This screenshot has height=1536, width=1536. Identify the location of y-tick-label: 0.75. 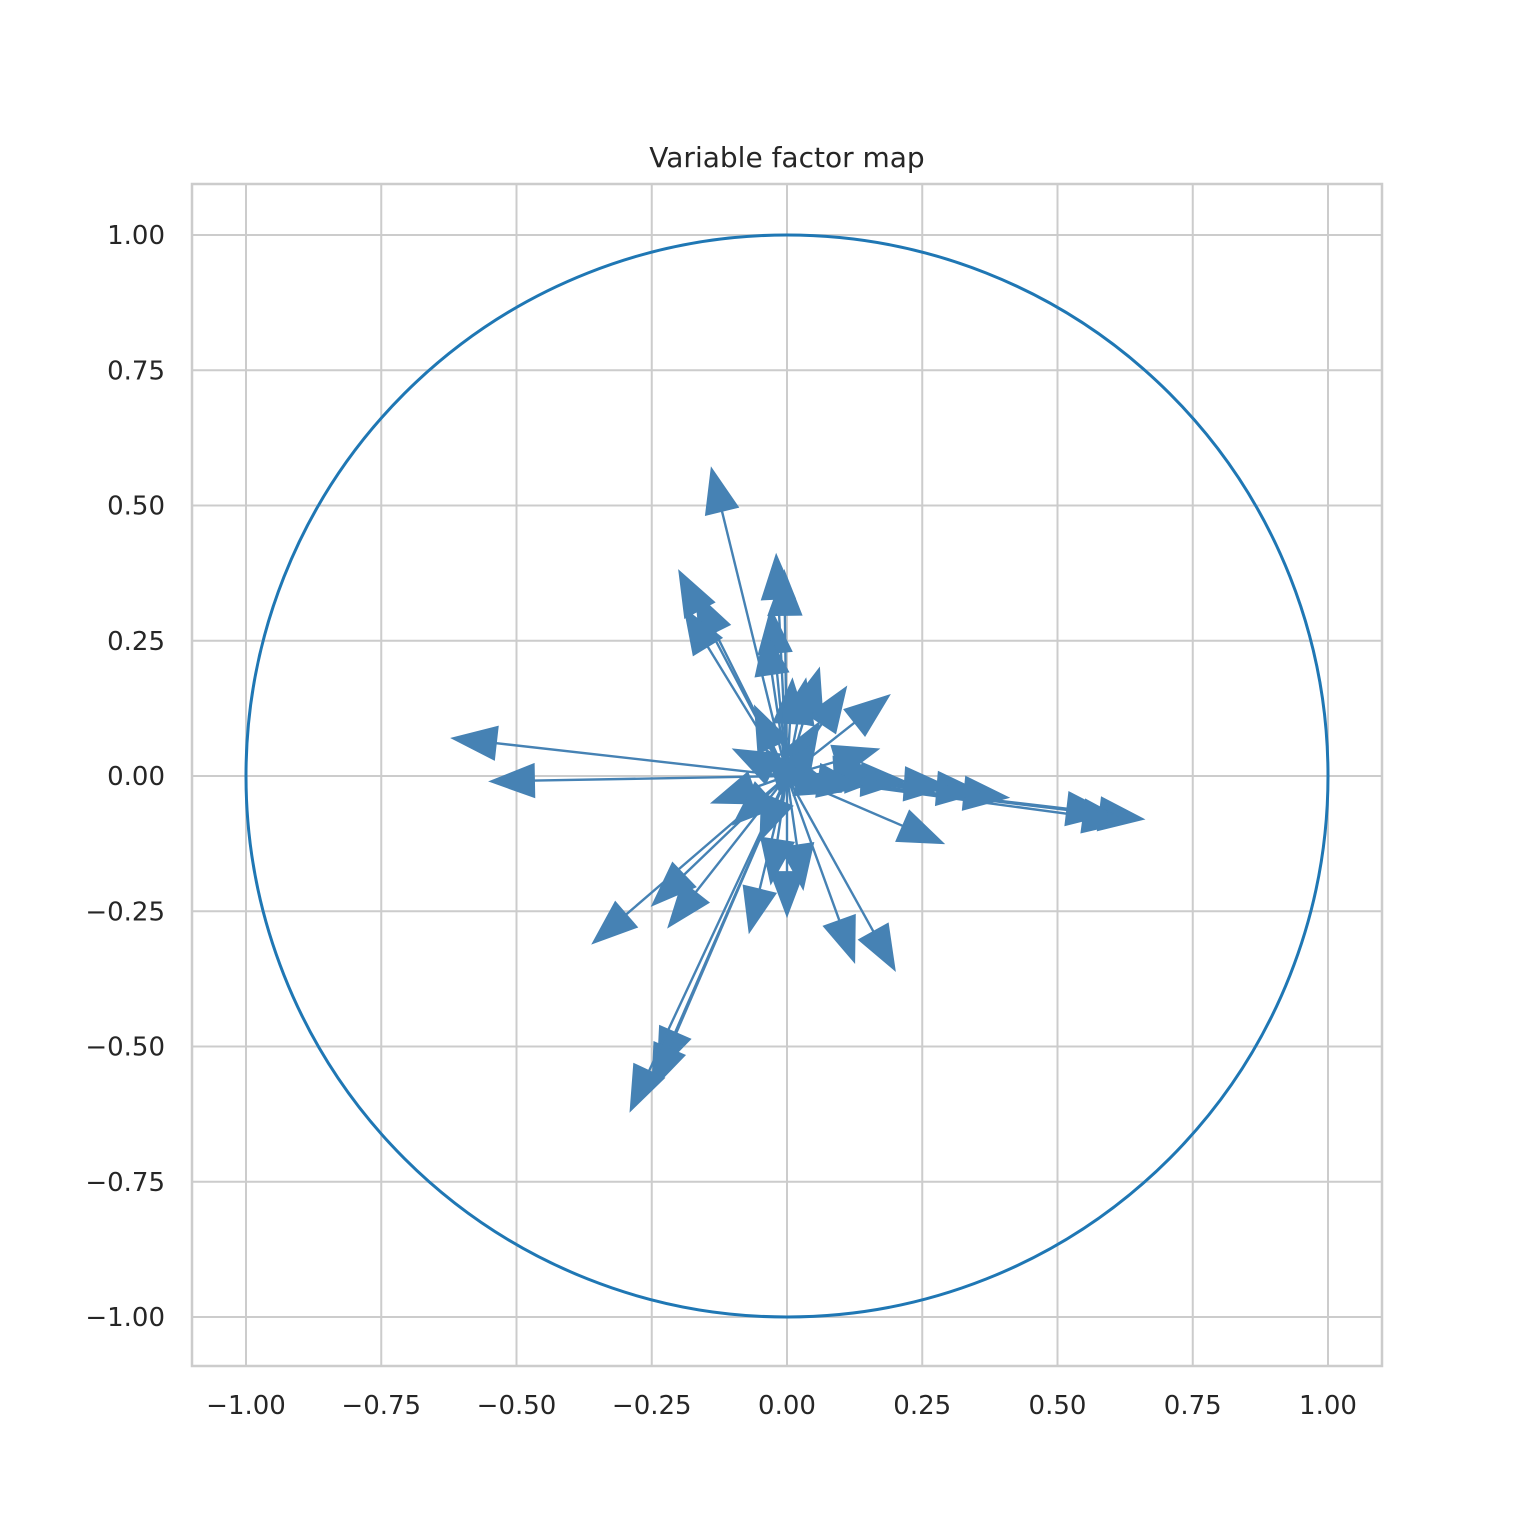
(136, 371).